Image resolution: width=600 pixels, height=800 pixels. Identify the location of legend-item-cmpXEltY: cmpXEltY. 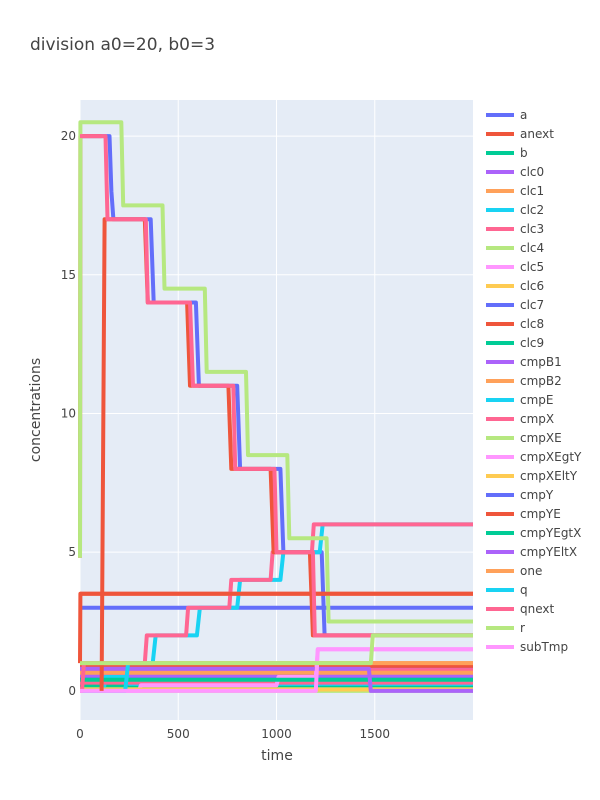
(532, 476).